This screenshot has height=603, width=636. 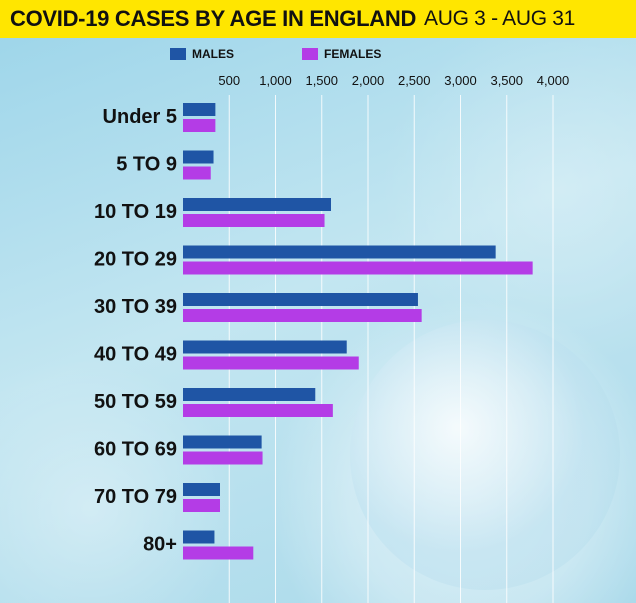 I want to click on x-tick-label: 3,000, so click(x=460, y=80).